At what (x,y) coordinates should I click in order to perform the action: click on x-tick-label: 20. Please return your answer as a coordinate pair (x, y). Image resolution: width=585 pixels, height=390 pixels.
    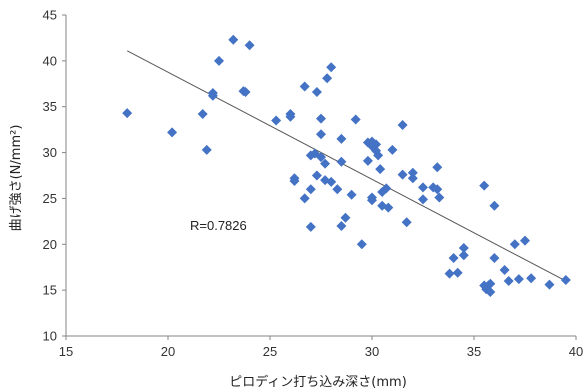
    Looking at the image, I should click on (168, 351).